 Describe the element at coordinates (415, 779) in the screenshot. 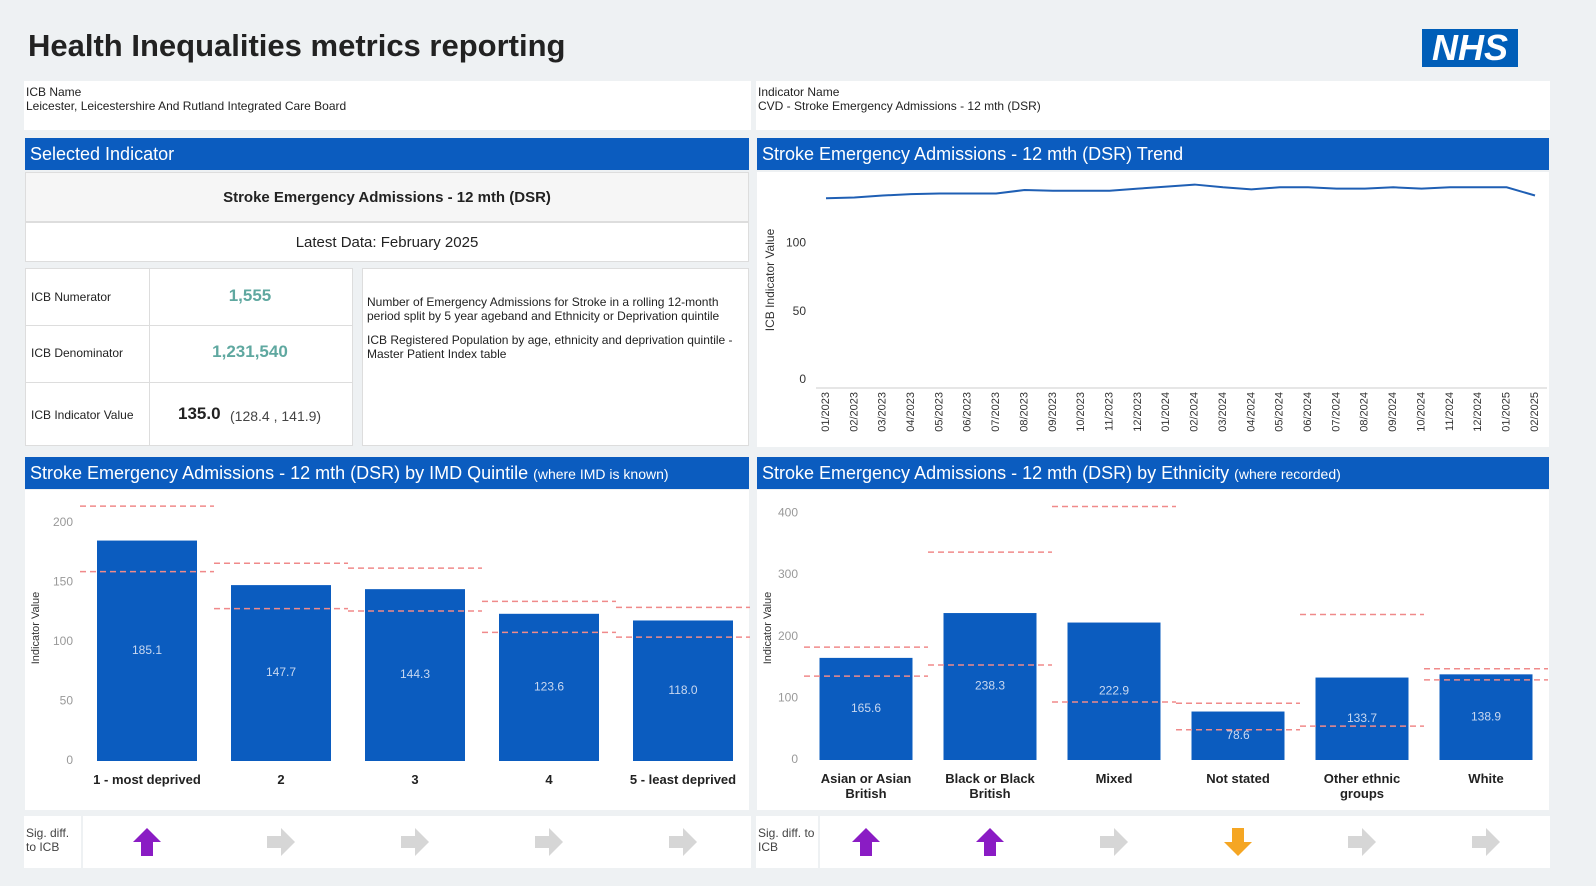

I see `x-tick-label: 3` at that location.